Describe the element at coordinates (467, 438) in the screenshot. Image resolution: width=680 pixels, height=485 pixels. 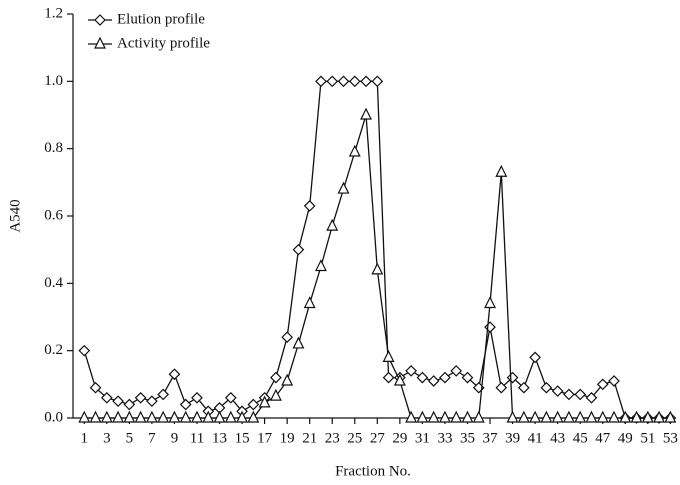
I see `x-tick-label: 35` at that location.